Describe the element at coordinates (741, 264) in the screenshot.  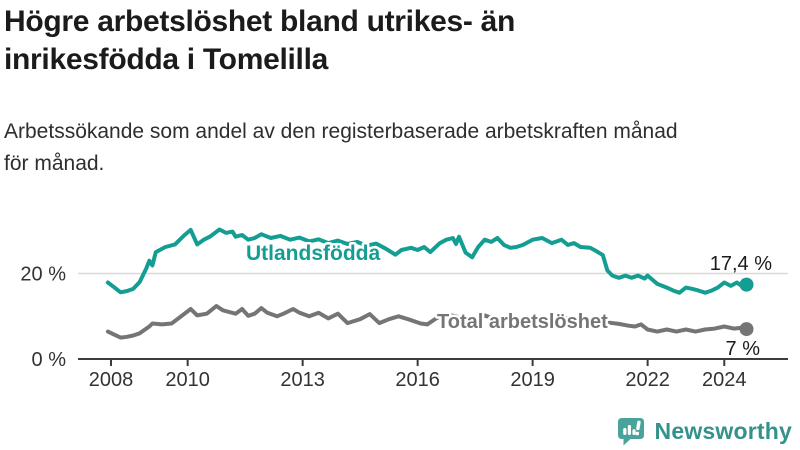
I see `end-value-label-utlandsfodda: 17,4 %` at that location.